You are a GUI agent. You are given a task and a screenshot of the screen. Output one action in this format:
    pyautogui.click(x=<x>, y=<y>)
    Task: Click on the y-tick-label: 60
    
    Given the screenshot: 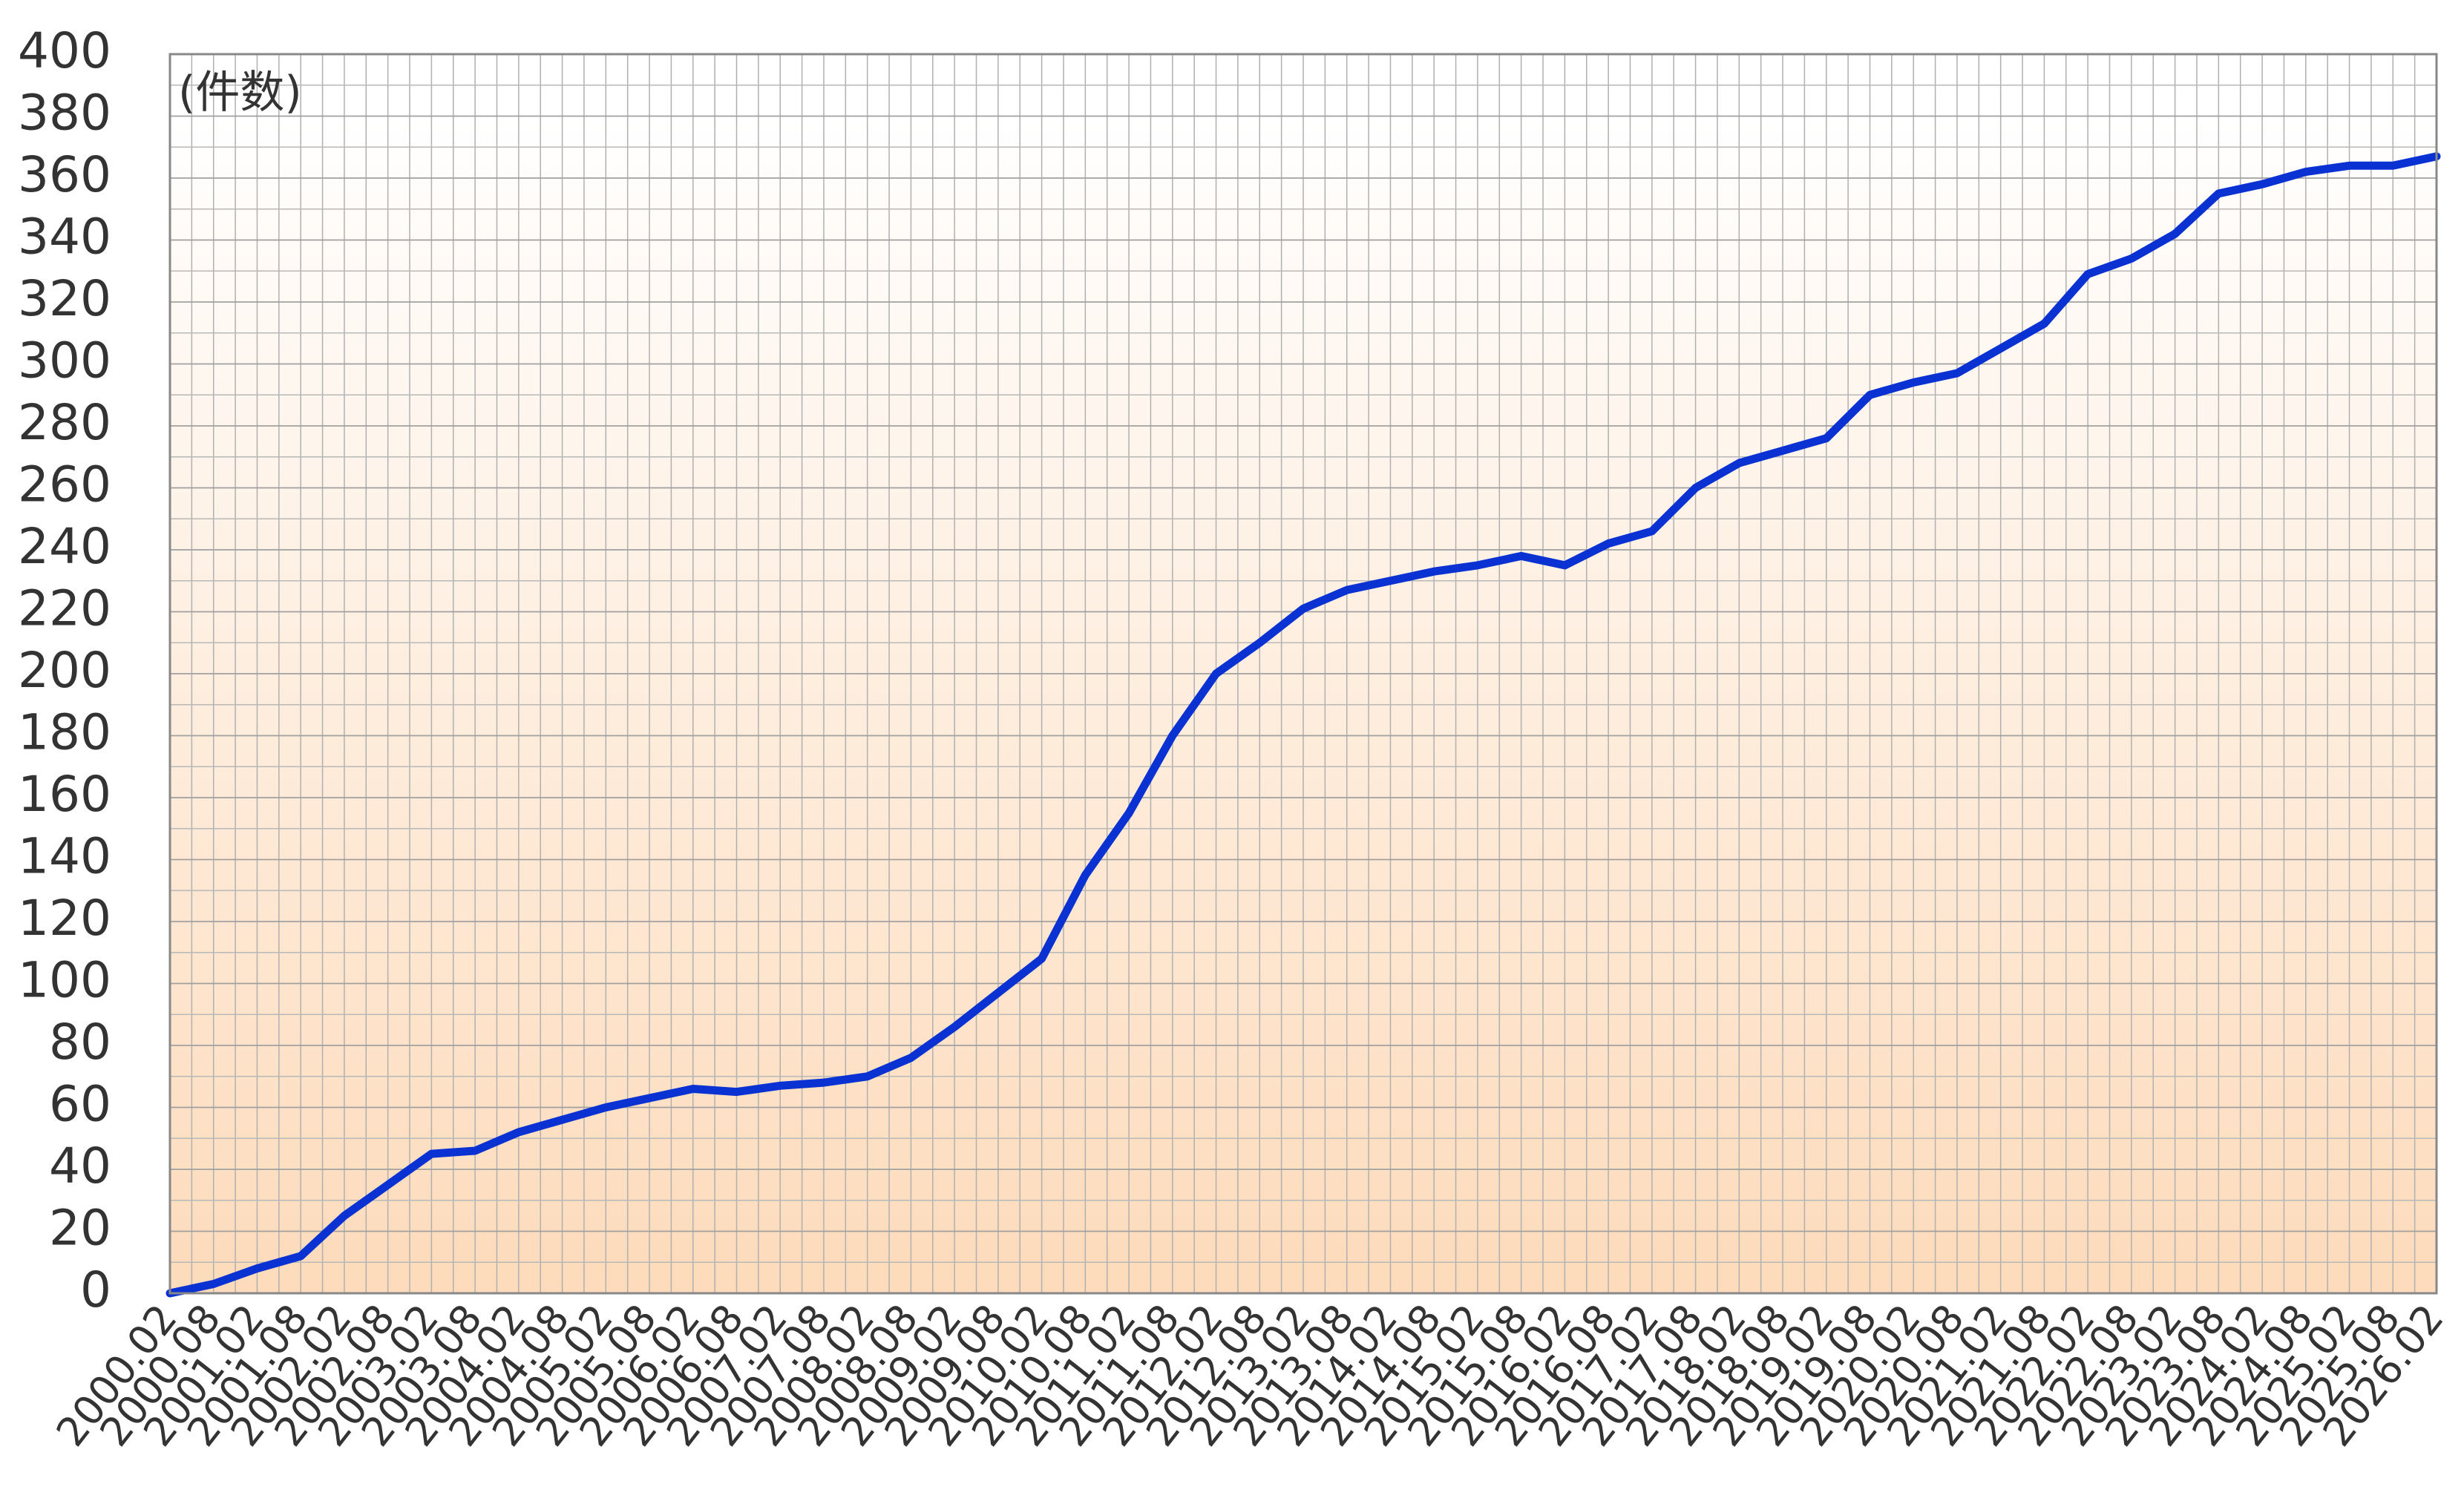 What is the action you would take?
    pyautogui.click(x=80, y=1104)
    